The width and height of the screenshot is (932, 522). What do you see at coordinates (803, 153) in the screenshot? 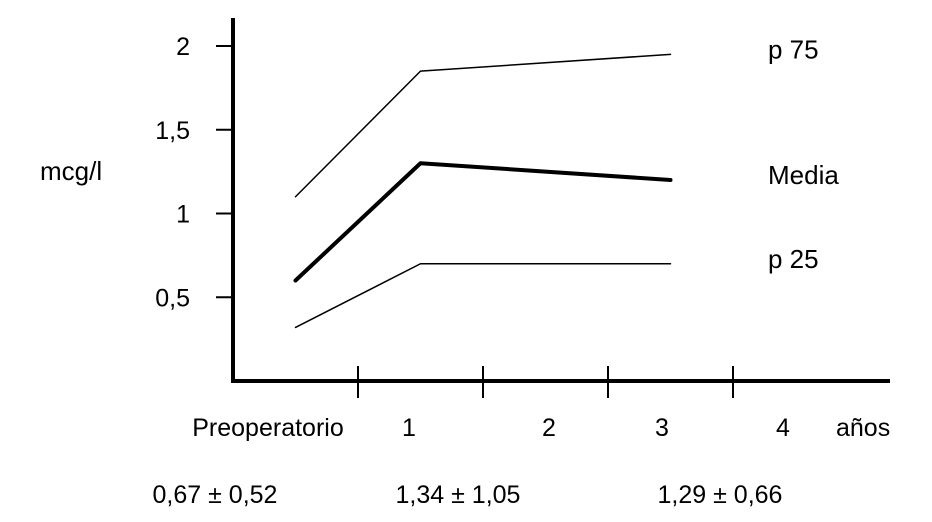
I see `series-labels: p 75 Media p 25` at bounding box center [803, 153].